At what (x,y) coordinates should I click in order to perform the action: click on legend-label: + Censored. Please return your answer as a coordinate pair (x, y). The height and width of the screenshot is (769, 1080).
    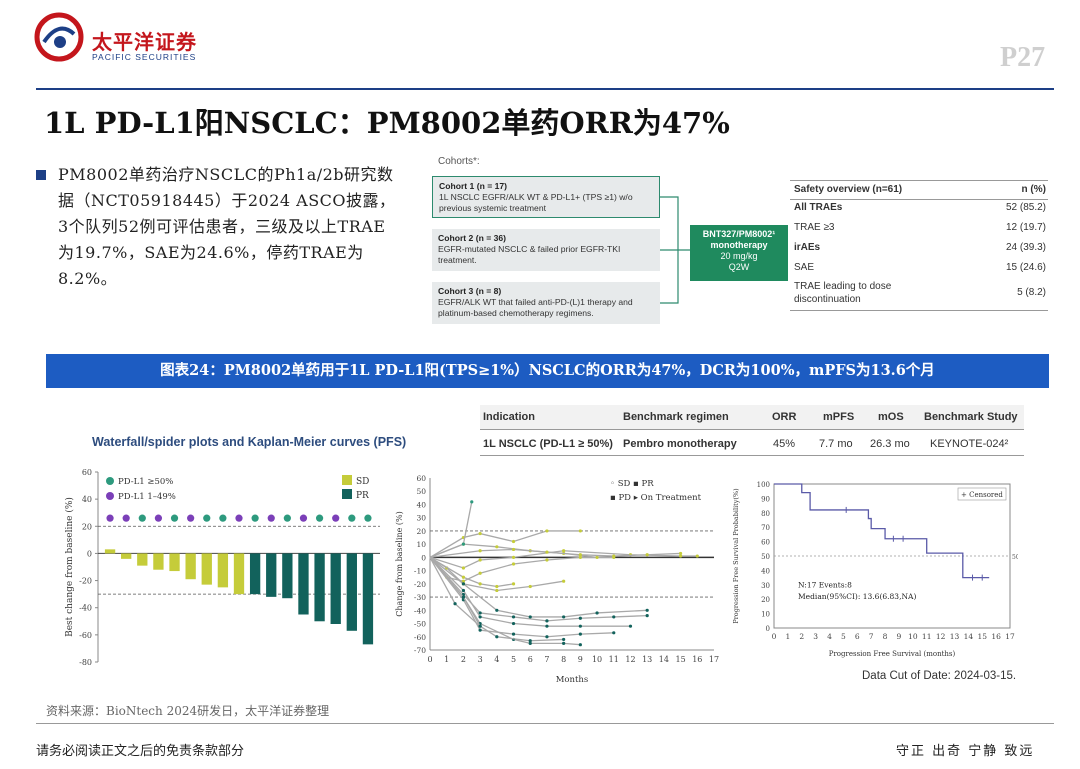
    Looking at the image, I should click on (982, 495).